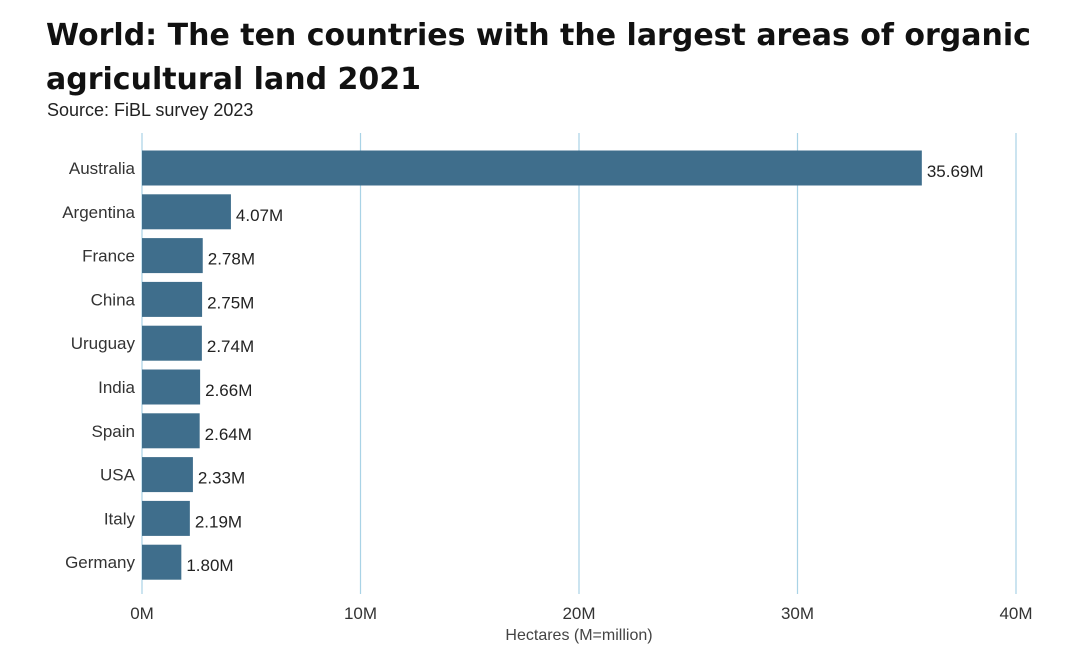  I want to click on bar-india, so click(171, 387).